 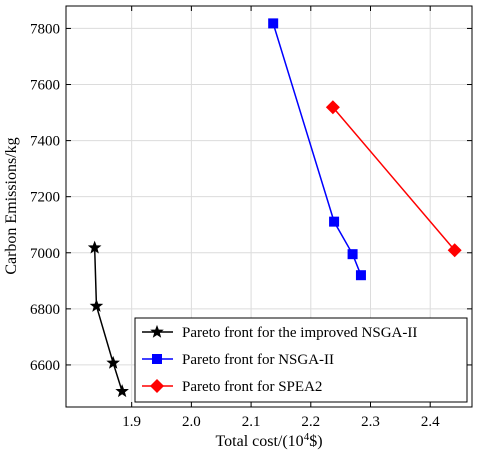 I want to click on legend-entry: Pareto front for NSGA-II, so click(x=238, y=360).